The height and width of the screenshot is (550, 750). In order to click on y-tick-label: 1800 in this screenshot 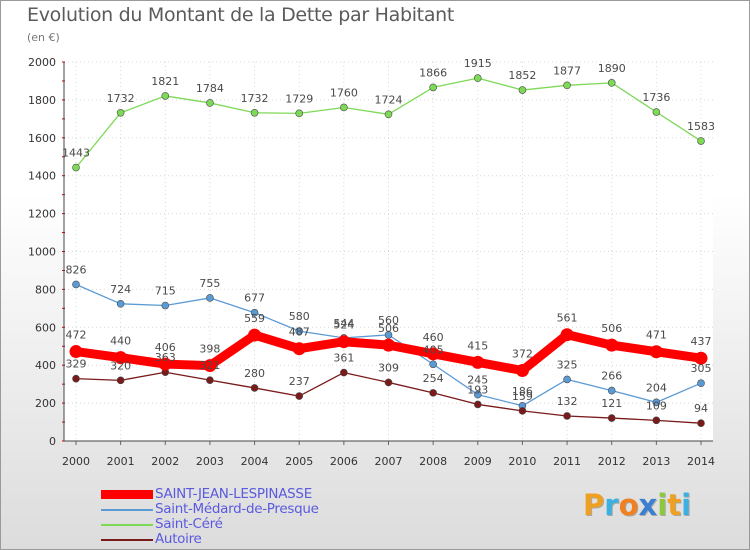, I will do `click(42, 100)`.